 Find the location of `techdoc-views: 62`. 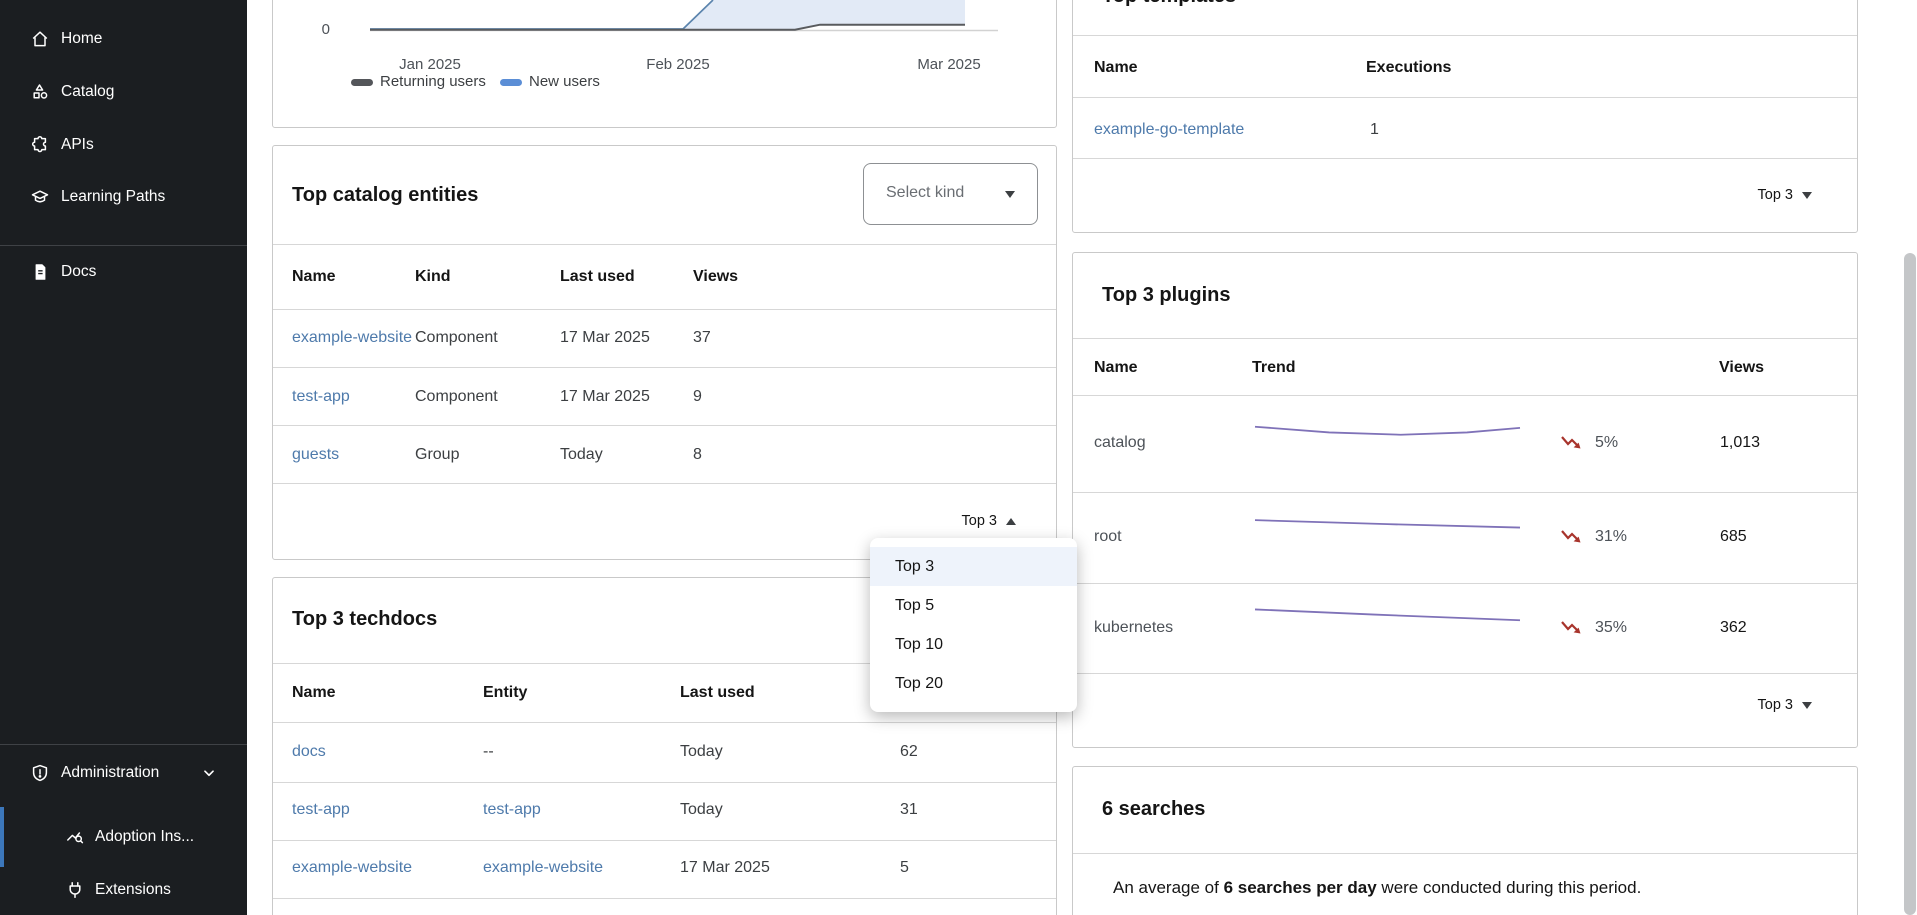

techdoc-views: 62 is located at coordinates (909, 751).